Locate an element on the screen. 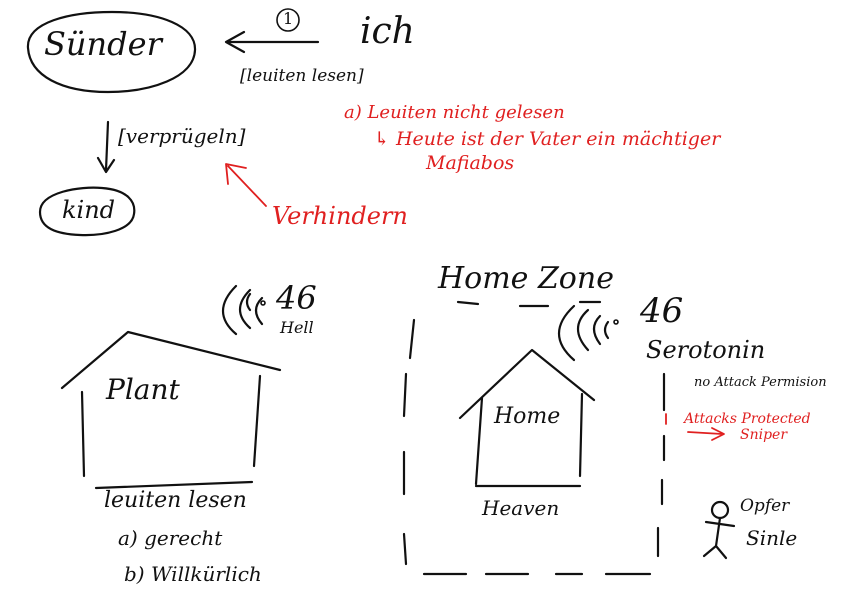 The image size is (842, 595). stick-figure-head is located at coordinates (720, 510).